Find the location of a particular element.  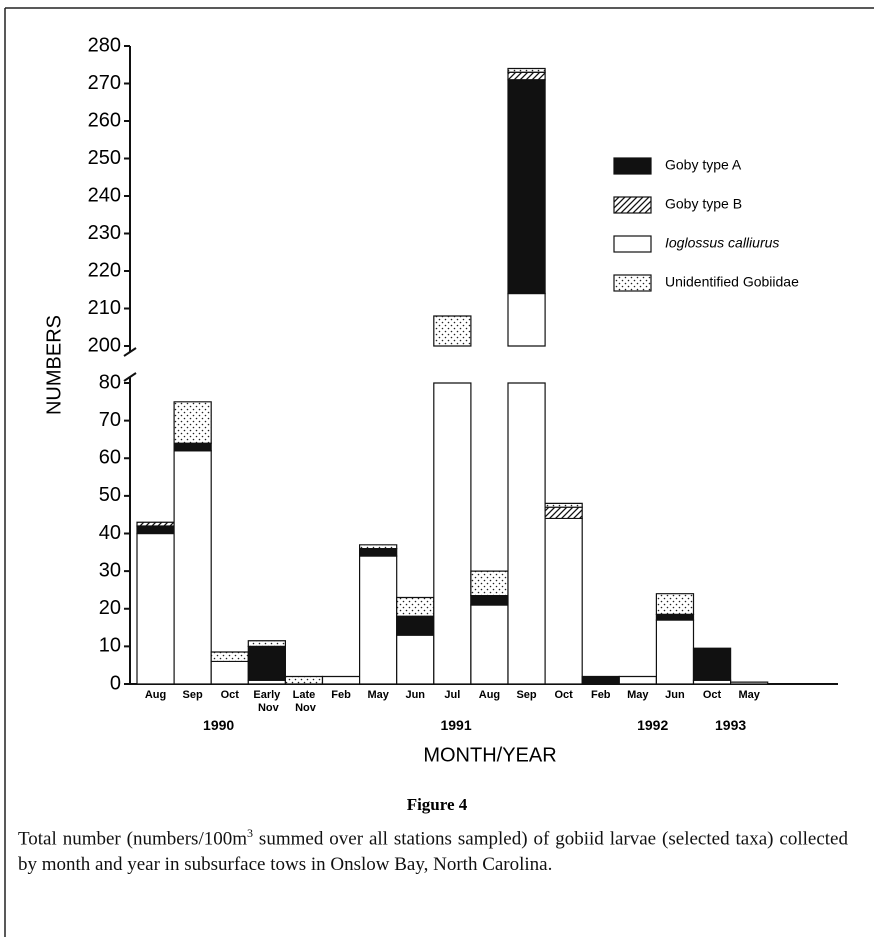

y-tick-label: 40 is located at coordinates (110, 533).